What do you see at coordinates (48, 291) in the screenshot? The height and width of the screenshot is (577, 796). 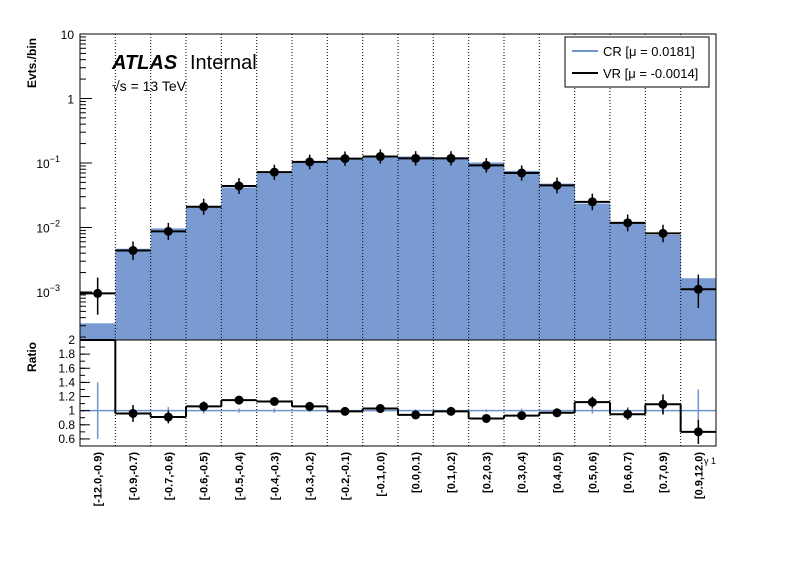 I see `y-tick-label: 10⁻³` at bounding box center [48, 291].